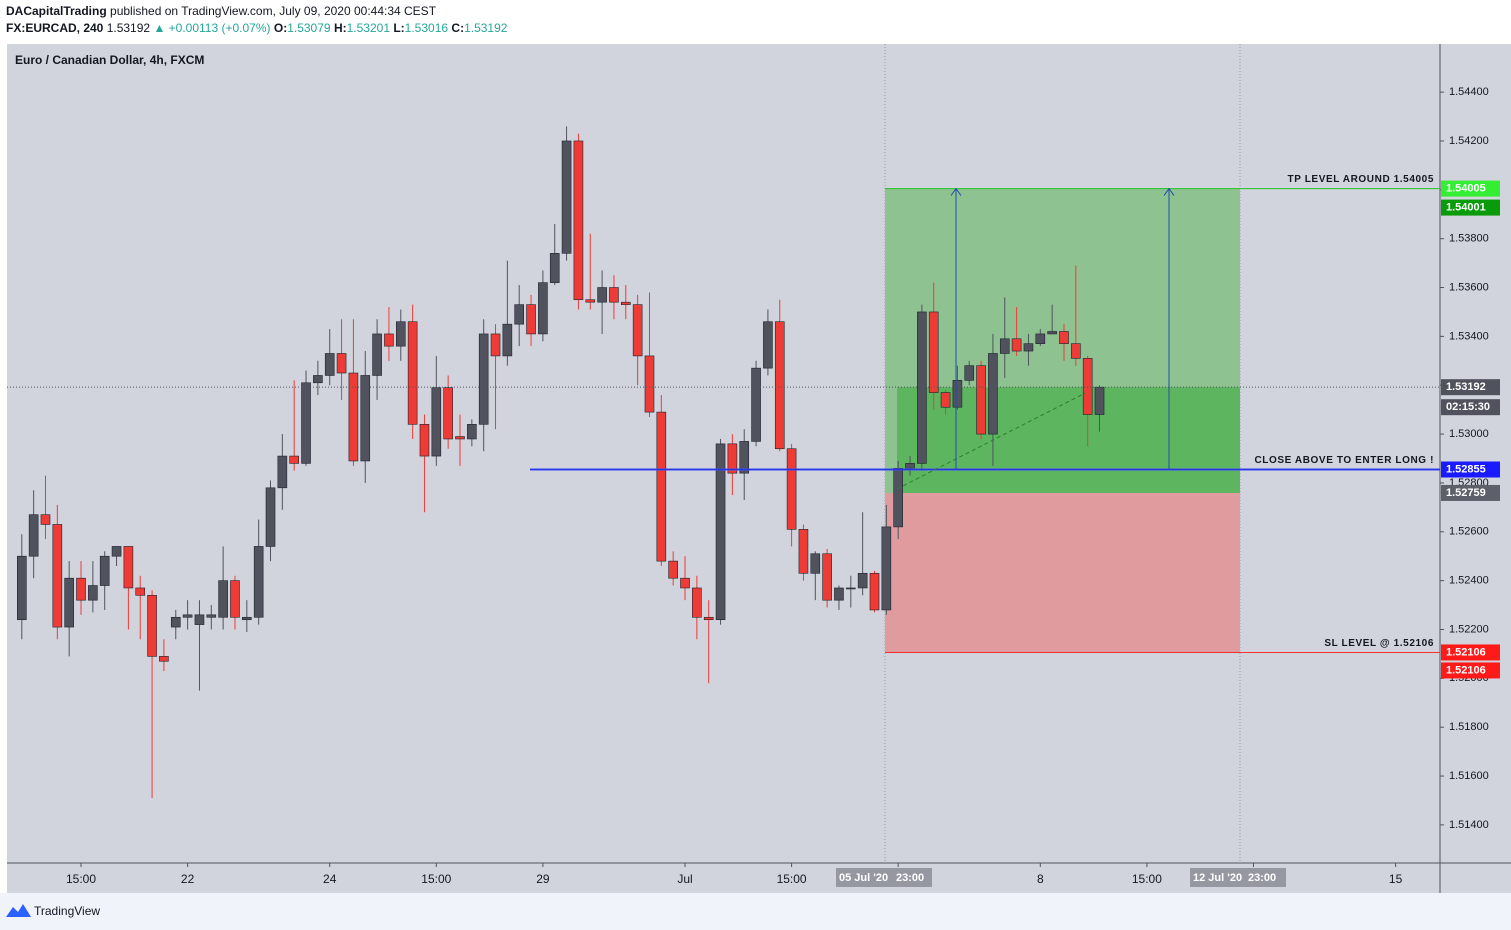 The width and height of the screenshot is (1511, 930). What do you see at coordinates (309, 28) in the screenshot?
I see `ohlc-value: 1.53079` at bounding box center [309, 28].